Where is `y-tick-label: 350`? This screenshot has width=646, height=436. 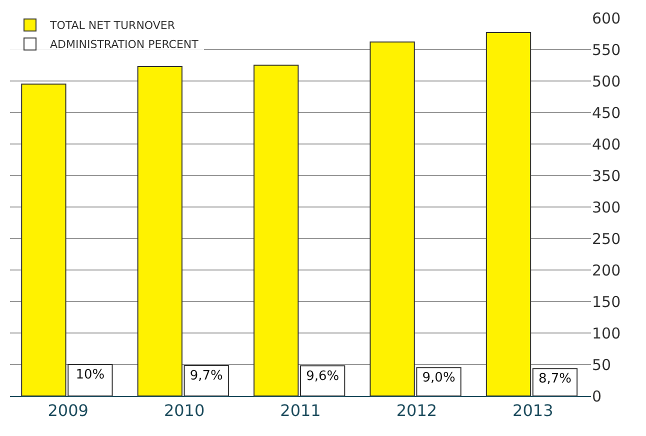
y-tick-label: 350 is located at coordinates (606, 175).